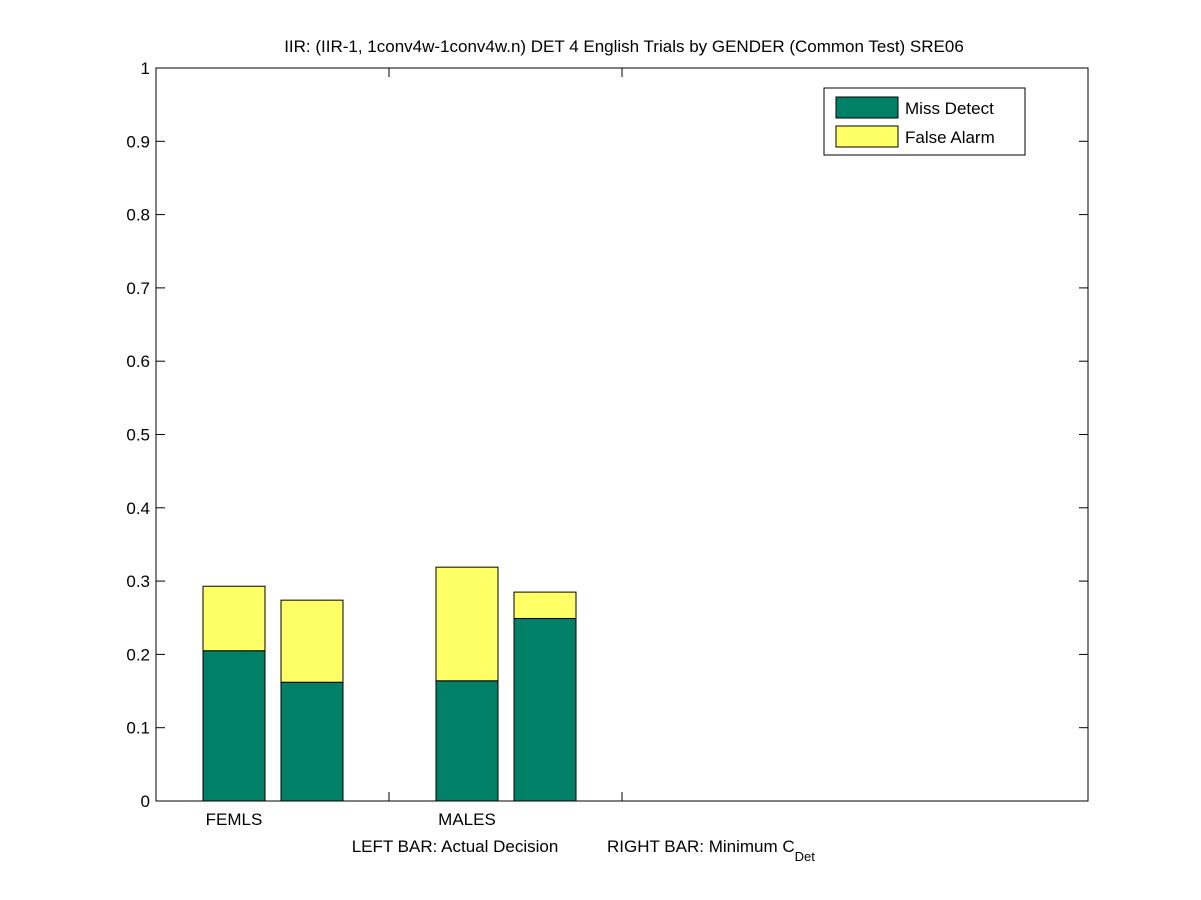 The height and width of the screenshot is (900, 1201). I want to click on y-tick-label: 0.4, so click(138, 508).